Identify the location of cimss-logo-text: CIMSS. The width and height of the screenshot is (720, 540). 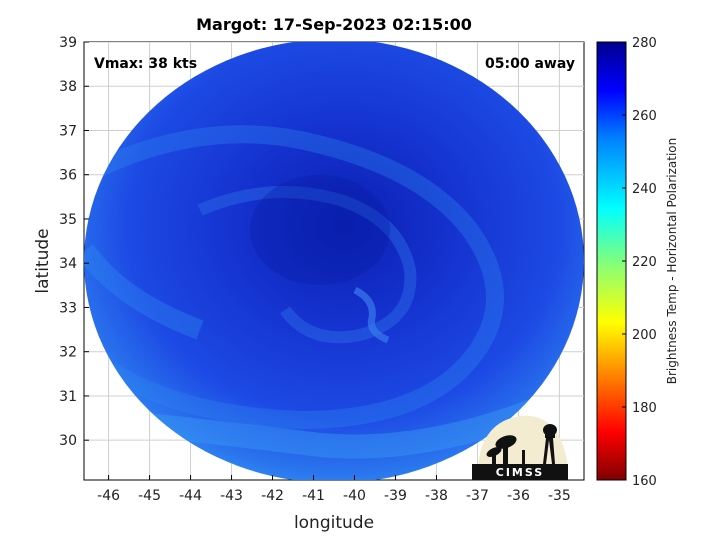
(520, 472).